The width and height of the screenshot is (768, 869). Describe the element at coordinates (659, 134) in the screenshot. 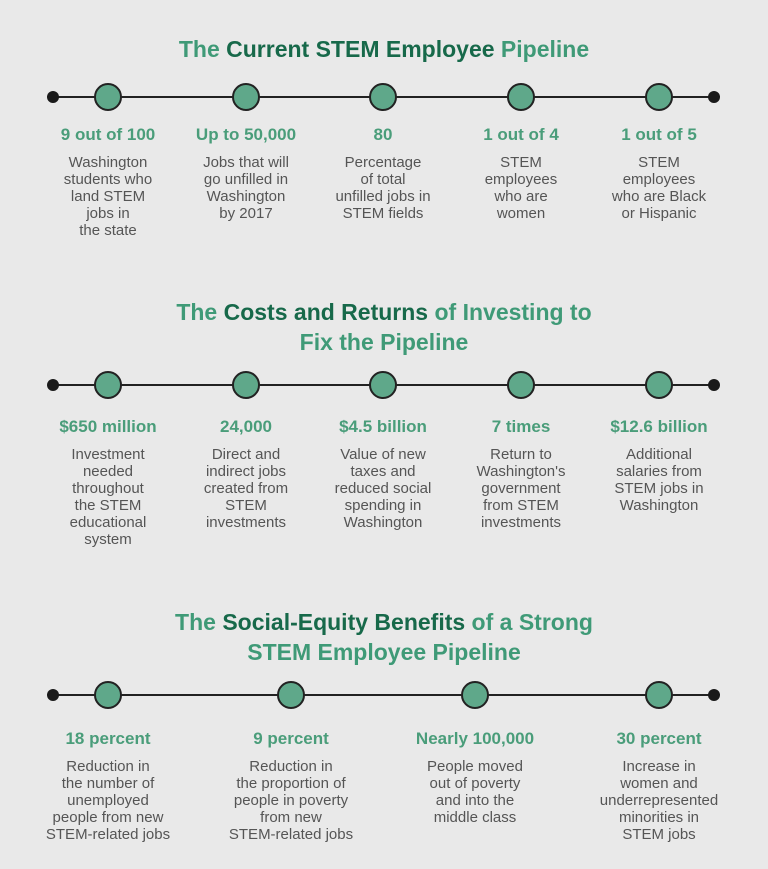

I see `stat-value: 1 out of 5` at that location.